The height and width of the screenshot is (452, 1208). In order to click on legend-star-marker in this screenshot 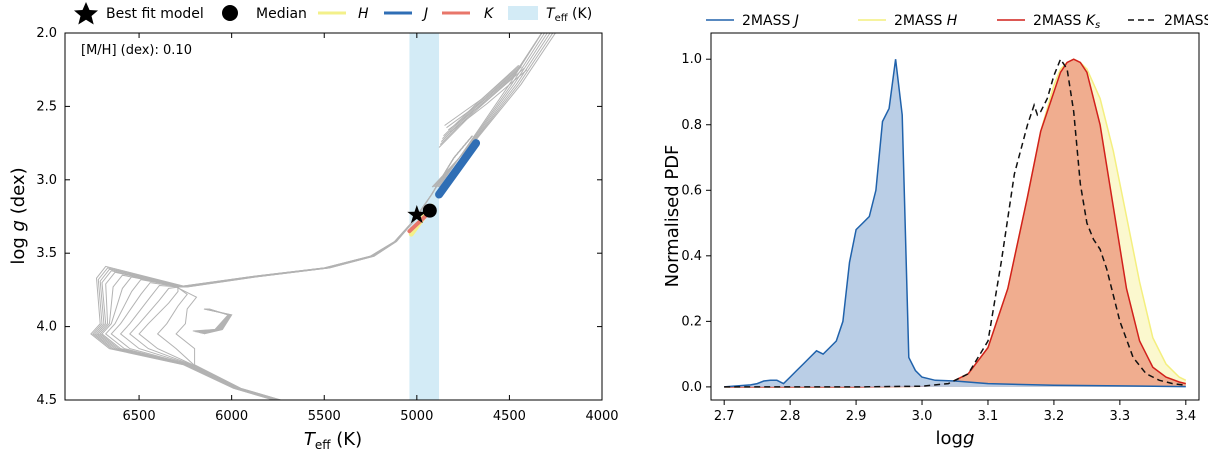, I will do `click(86, 13)`.